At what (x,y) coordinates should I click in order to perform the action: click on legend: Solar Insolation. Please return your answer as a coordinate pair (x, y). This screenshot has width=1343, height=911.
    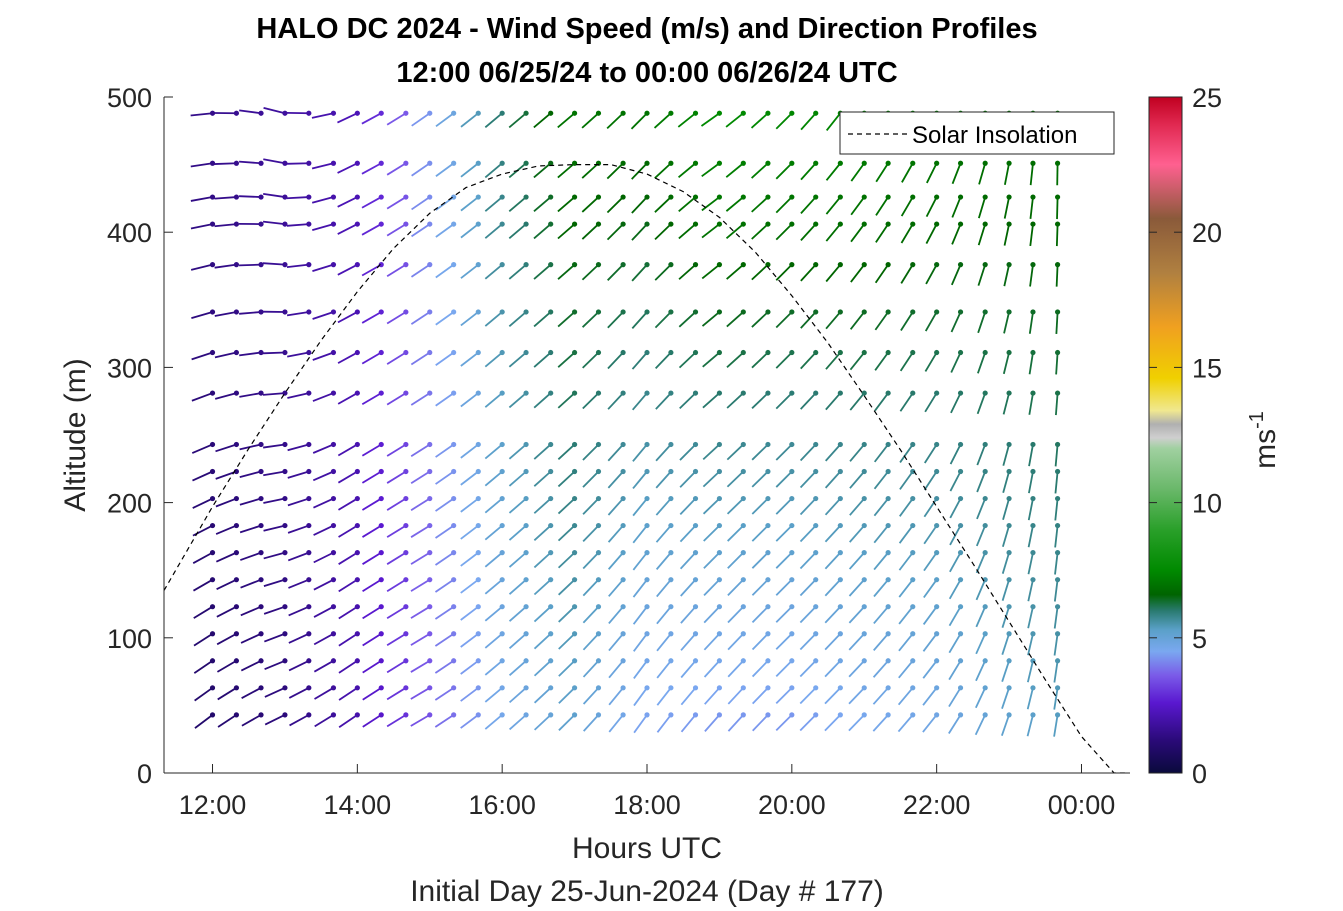
    Looking at the image, I should click on (977, 133).